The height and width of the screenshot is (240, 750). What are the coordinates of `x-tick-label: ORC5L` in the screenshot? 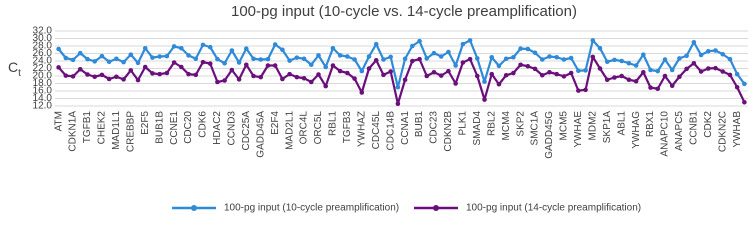 It's located at (318, 128).